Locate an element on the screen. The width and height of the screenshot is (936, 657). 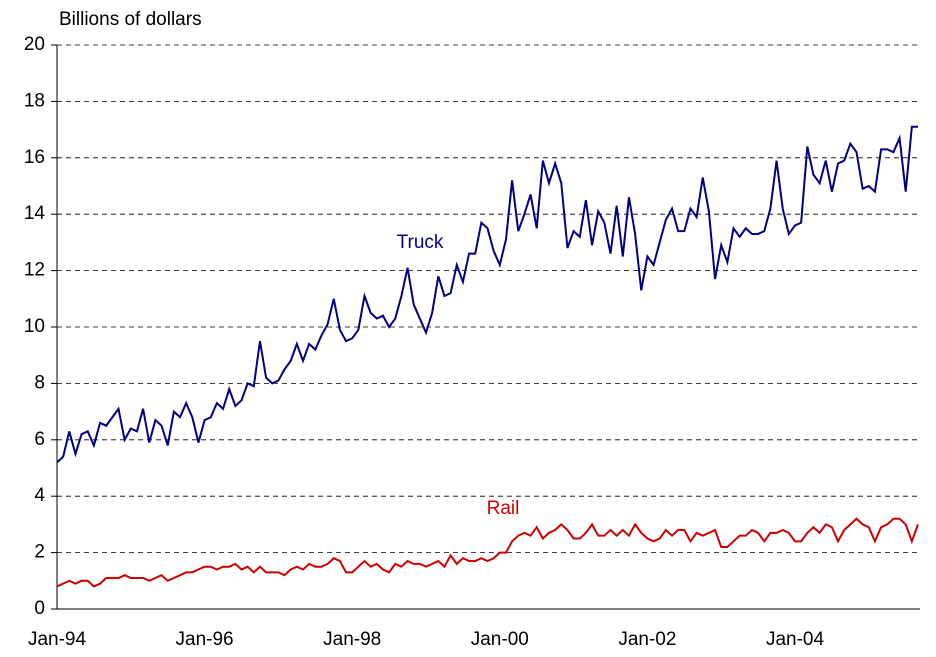
series-label: Truck is located at coordinates (420, 242).